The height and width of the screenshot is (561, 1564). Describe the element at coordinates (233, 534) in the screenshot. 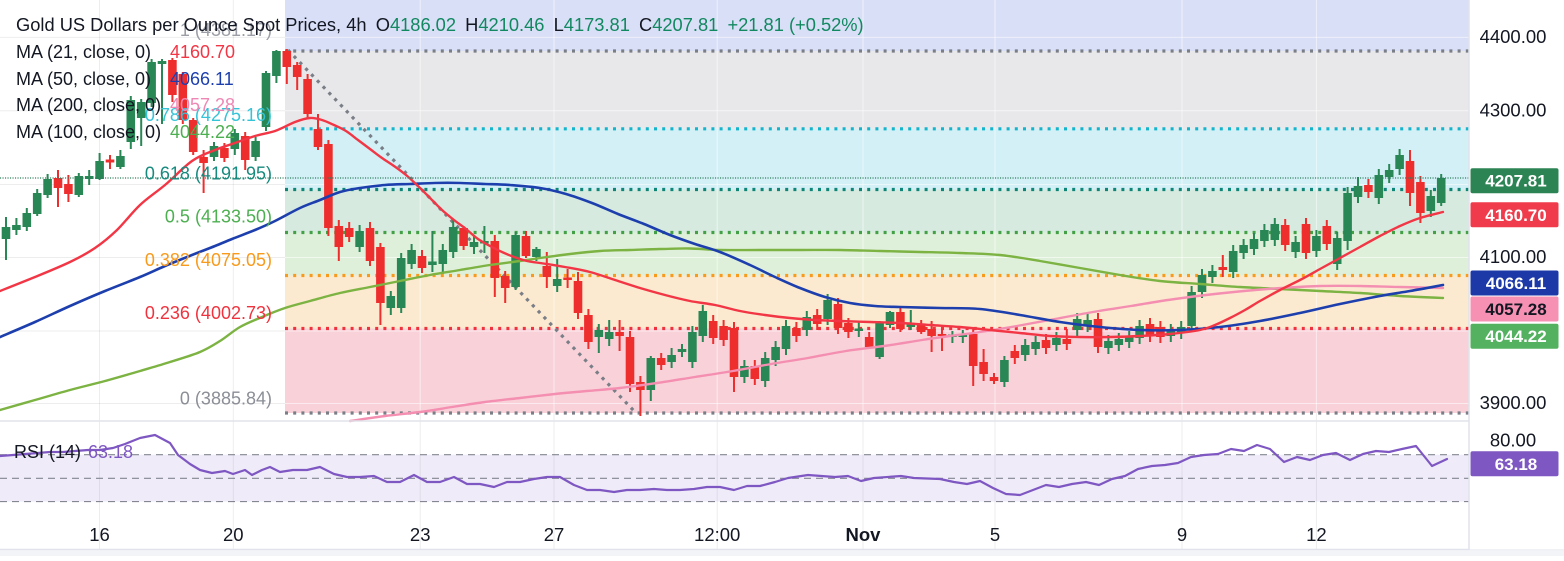

I see `svg-text: 20` at that location.